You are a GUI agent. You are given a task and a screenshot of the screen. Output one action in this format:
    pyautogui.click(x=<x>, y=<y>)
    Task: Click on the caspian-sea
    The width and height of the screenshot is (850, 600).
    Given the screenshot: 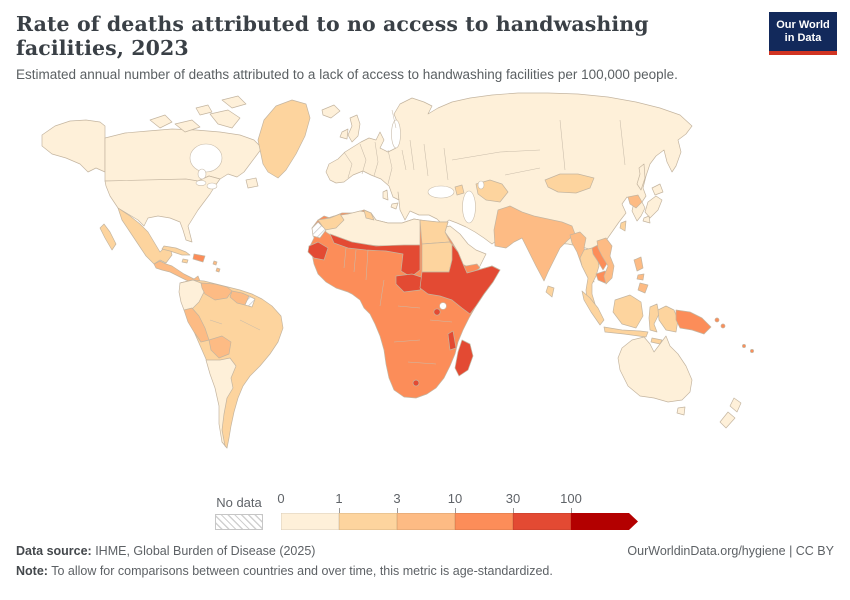 What is the action you would take?
    pyautogui.click(x=469, y=207)
    